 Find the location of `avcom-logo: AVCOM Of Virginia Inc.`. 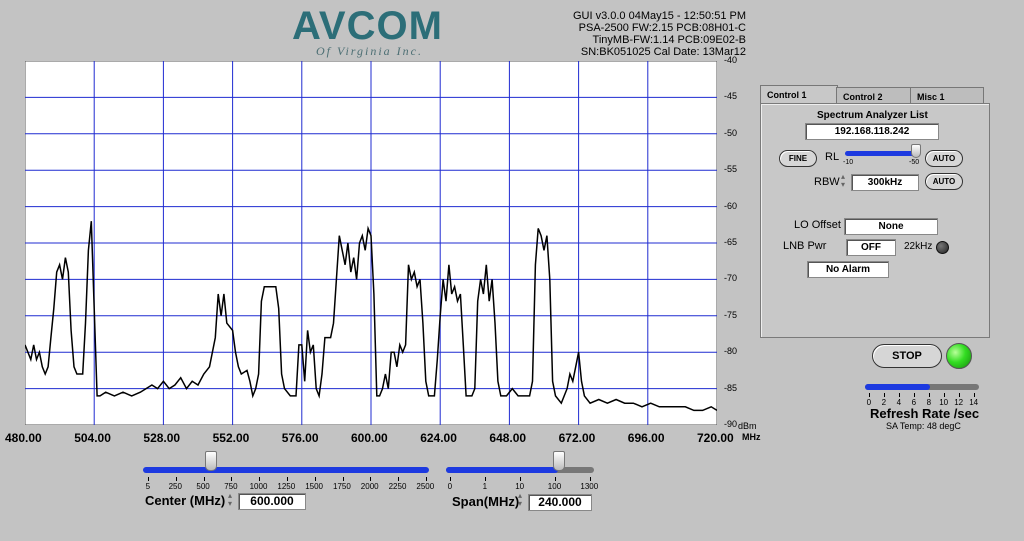

avcom-logo: AVCOM Of Virginia Inc. is located at coordinates (372, 32).